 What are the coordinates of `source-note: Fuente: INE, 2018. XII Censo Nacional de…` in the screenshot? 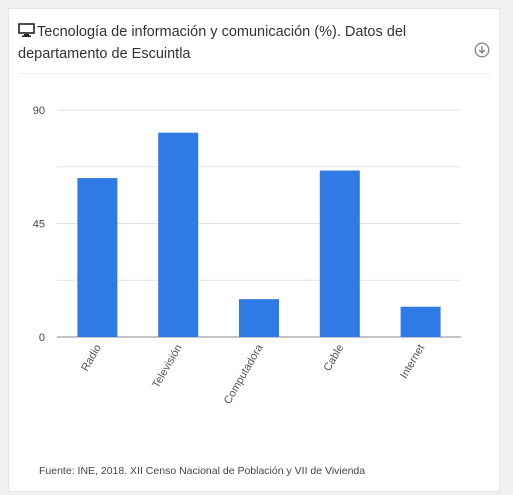 It's located at (202, 471).